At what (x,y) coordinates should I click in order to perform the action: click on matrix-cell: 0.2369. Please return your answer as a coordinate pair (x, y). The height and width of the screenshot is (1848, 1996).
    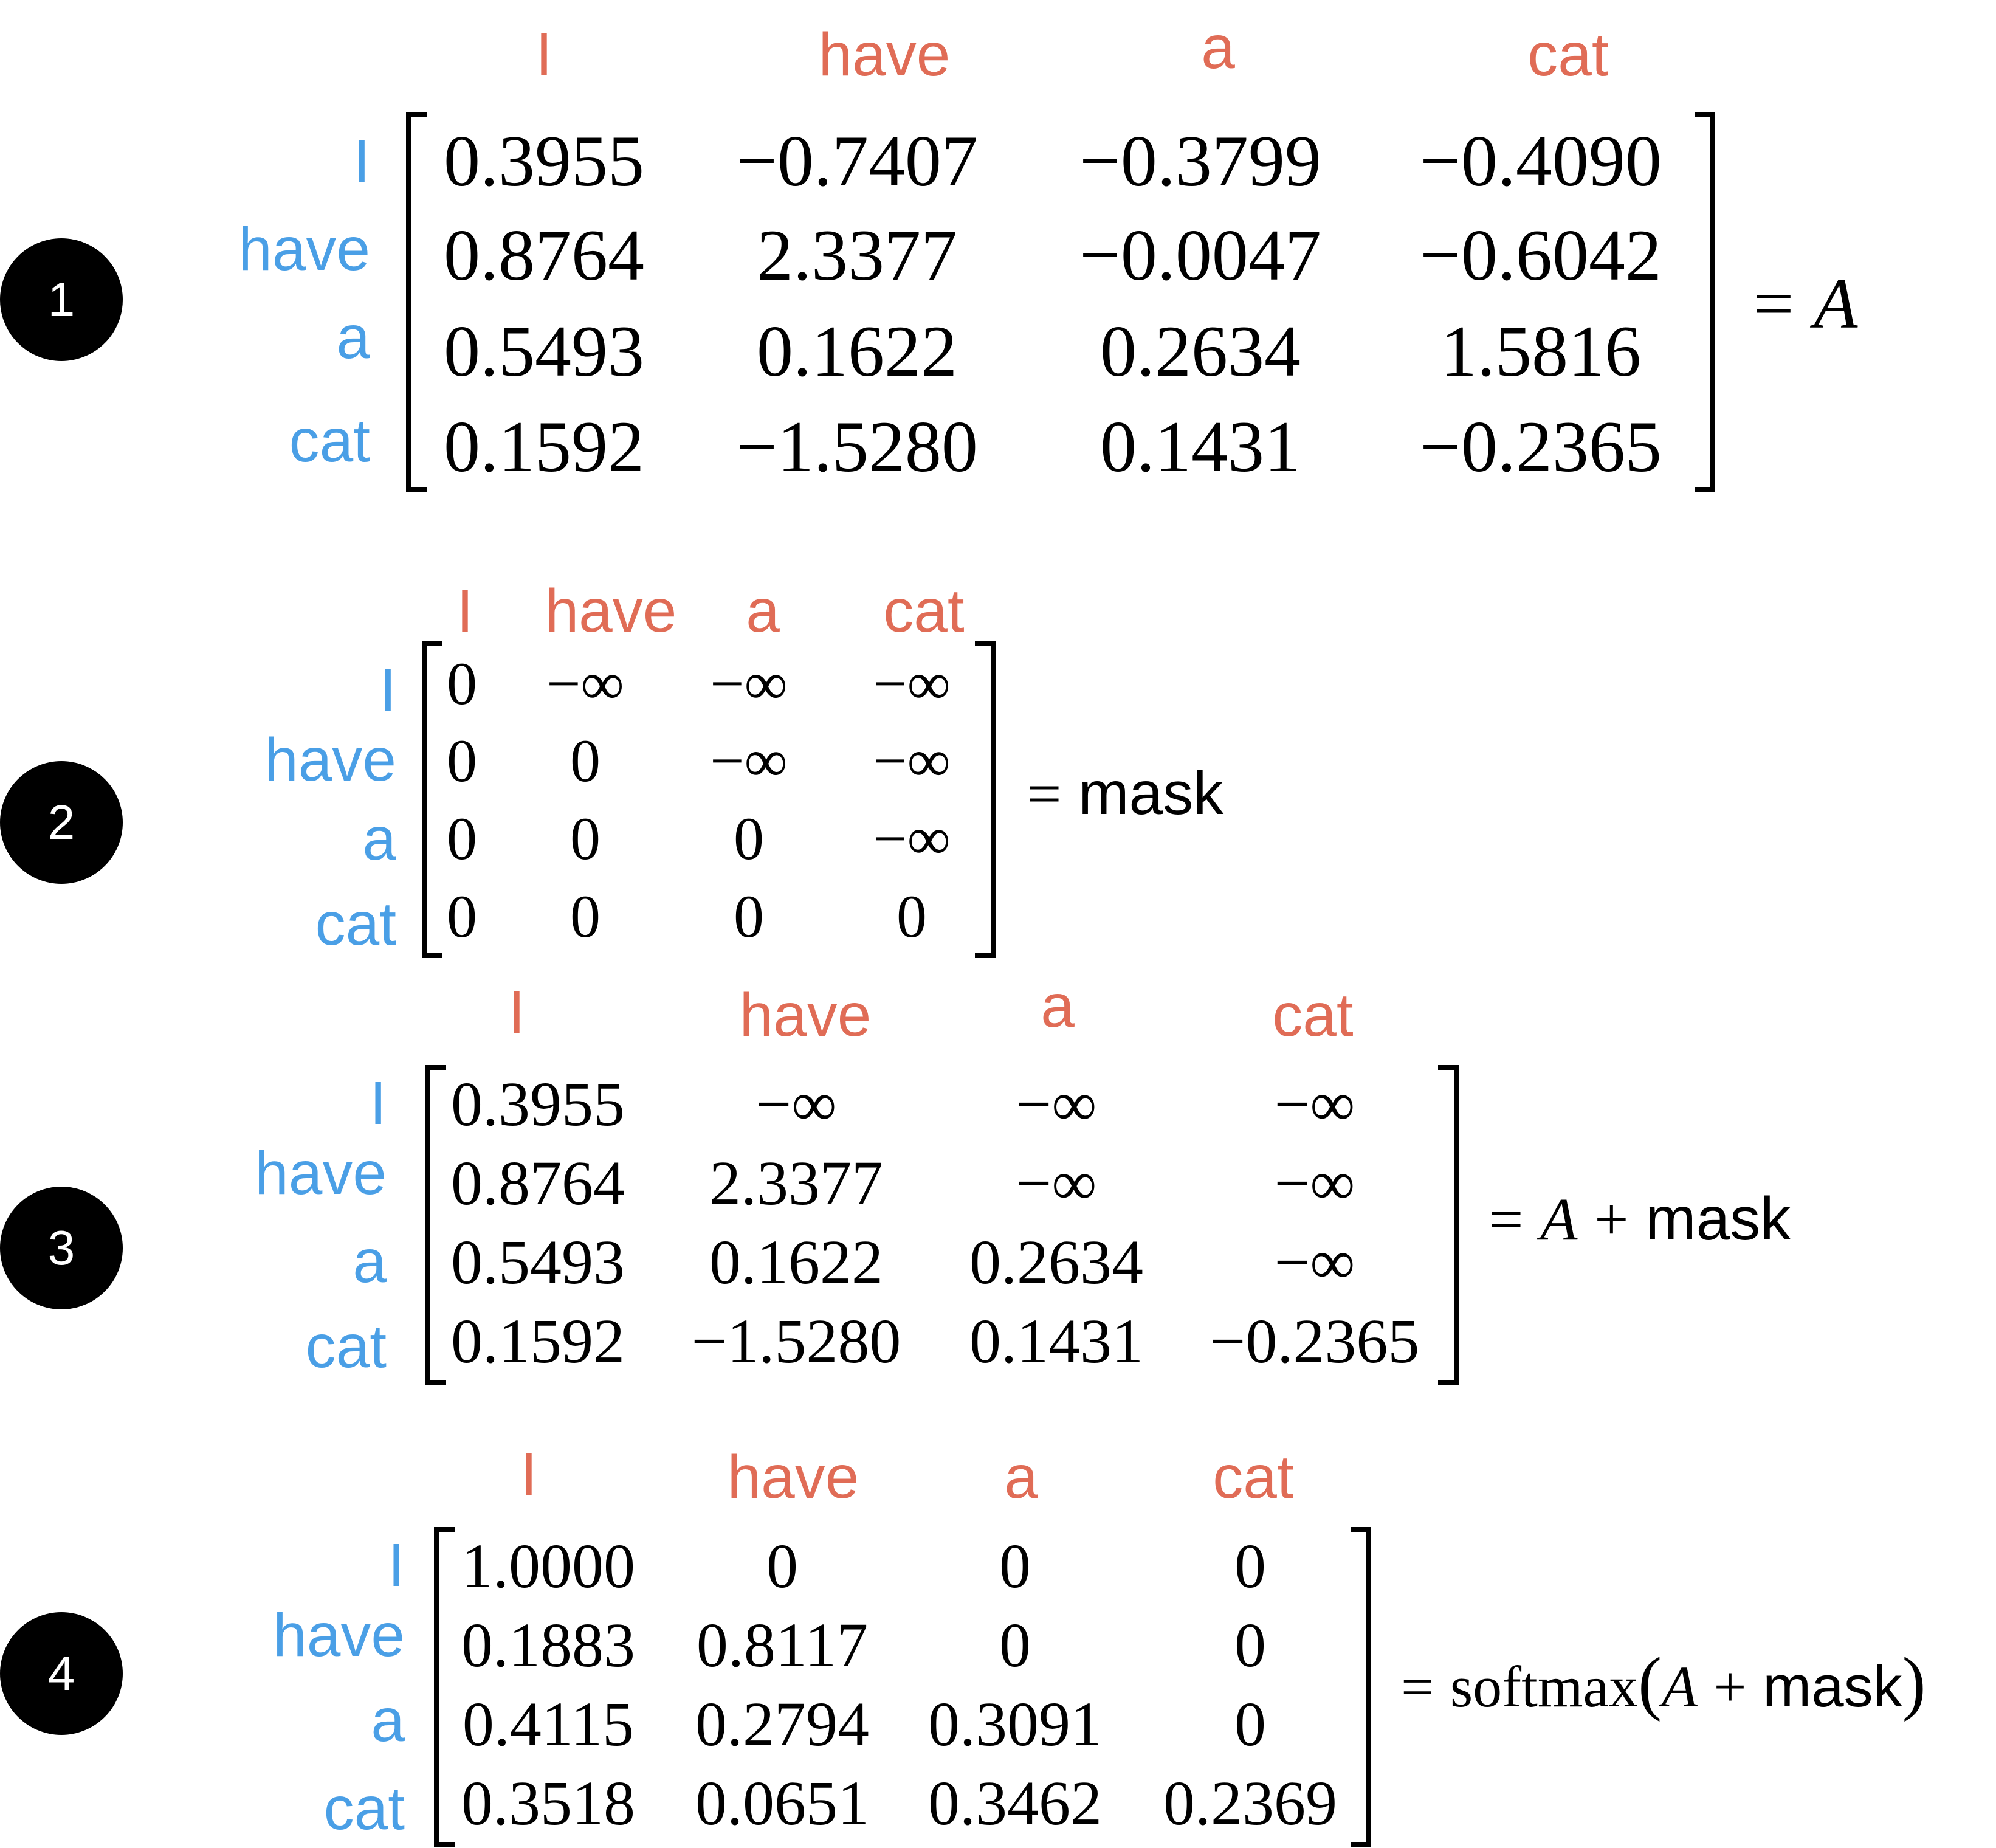
    Looking at the image, I should click on (1250, 1803).